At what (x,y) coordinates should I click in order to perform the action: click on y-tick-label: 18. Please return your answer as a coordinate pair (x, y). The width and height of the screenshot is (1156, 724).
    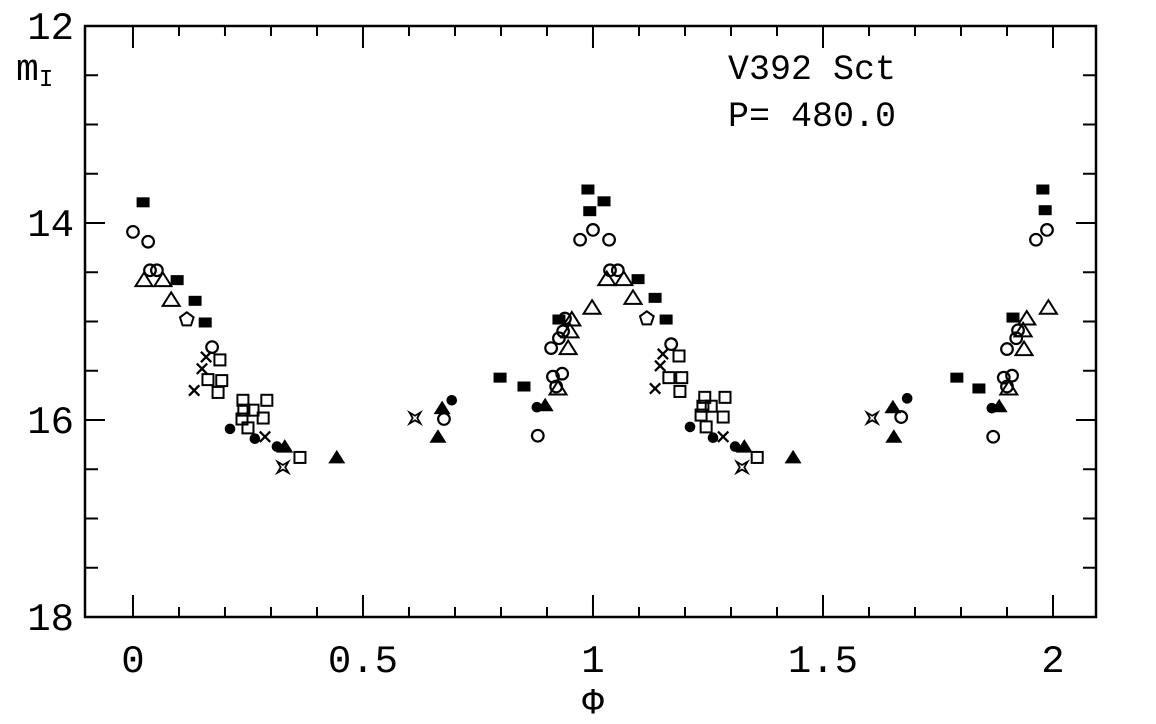
    Looking at the image, I should click on (50, 620).